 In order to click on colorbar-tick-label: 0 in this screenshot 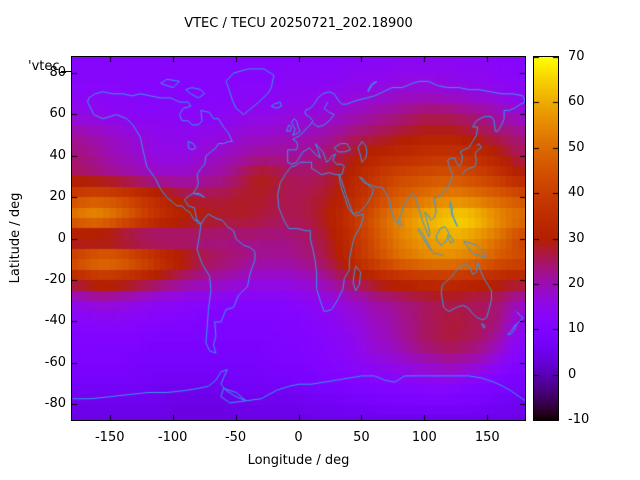, I will do `click(572, 374)`.